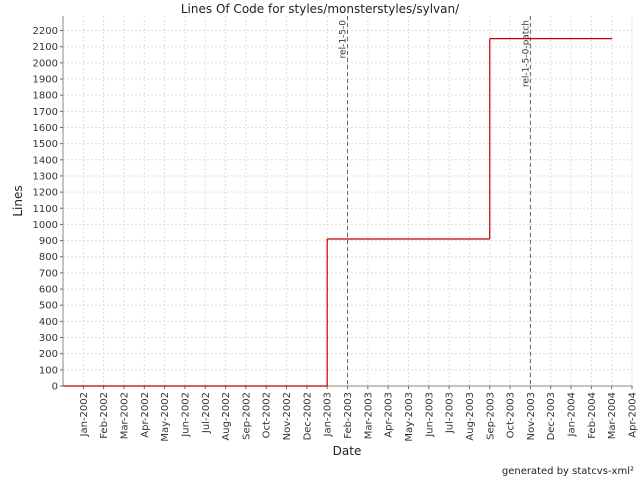  I want to click on y-tick-label: 1600, so click(45, 128).